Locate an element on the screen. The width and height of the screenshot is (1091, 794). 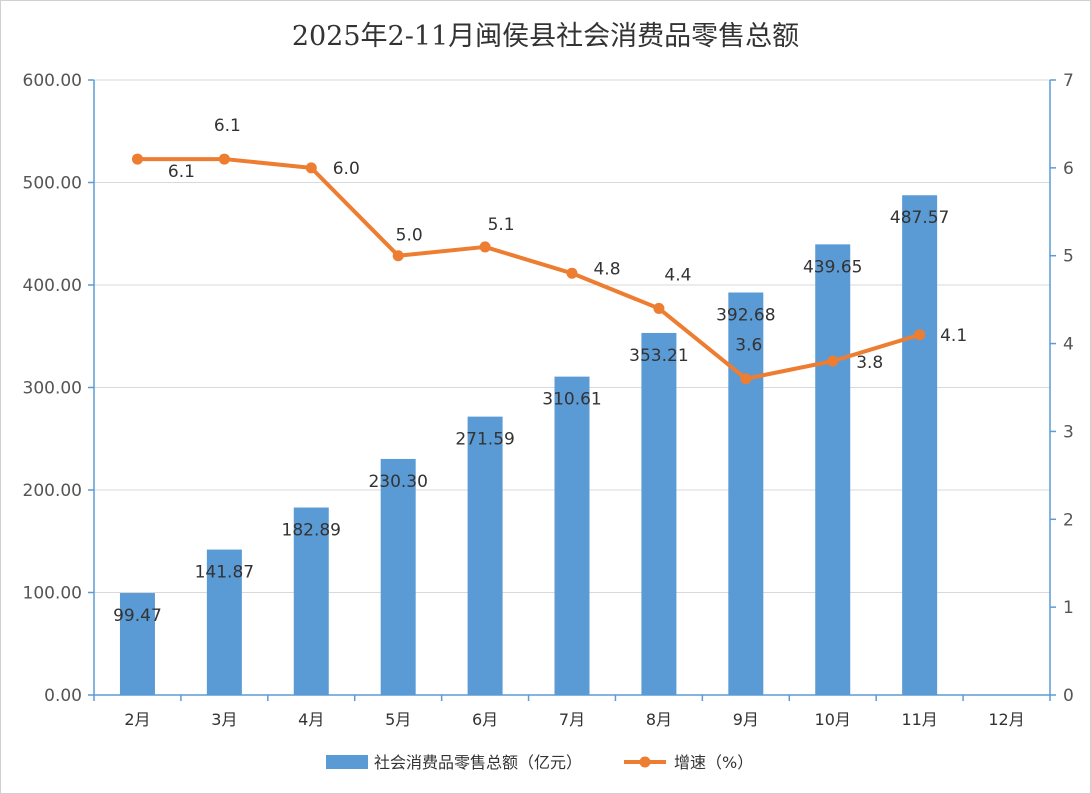
bar-data-label: 99.47 is located at coordinates (137, 616).